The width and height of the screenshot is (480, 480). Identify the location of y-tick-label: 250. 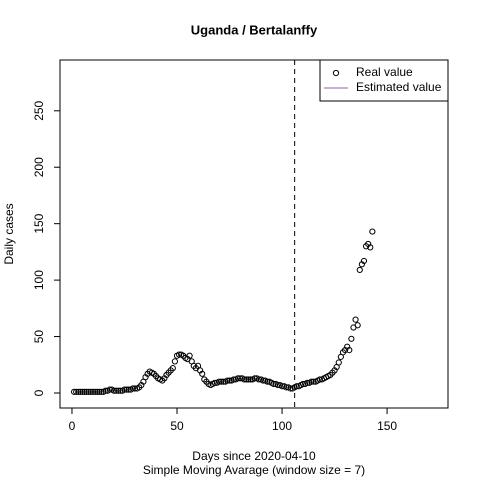
(39, 110).